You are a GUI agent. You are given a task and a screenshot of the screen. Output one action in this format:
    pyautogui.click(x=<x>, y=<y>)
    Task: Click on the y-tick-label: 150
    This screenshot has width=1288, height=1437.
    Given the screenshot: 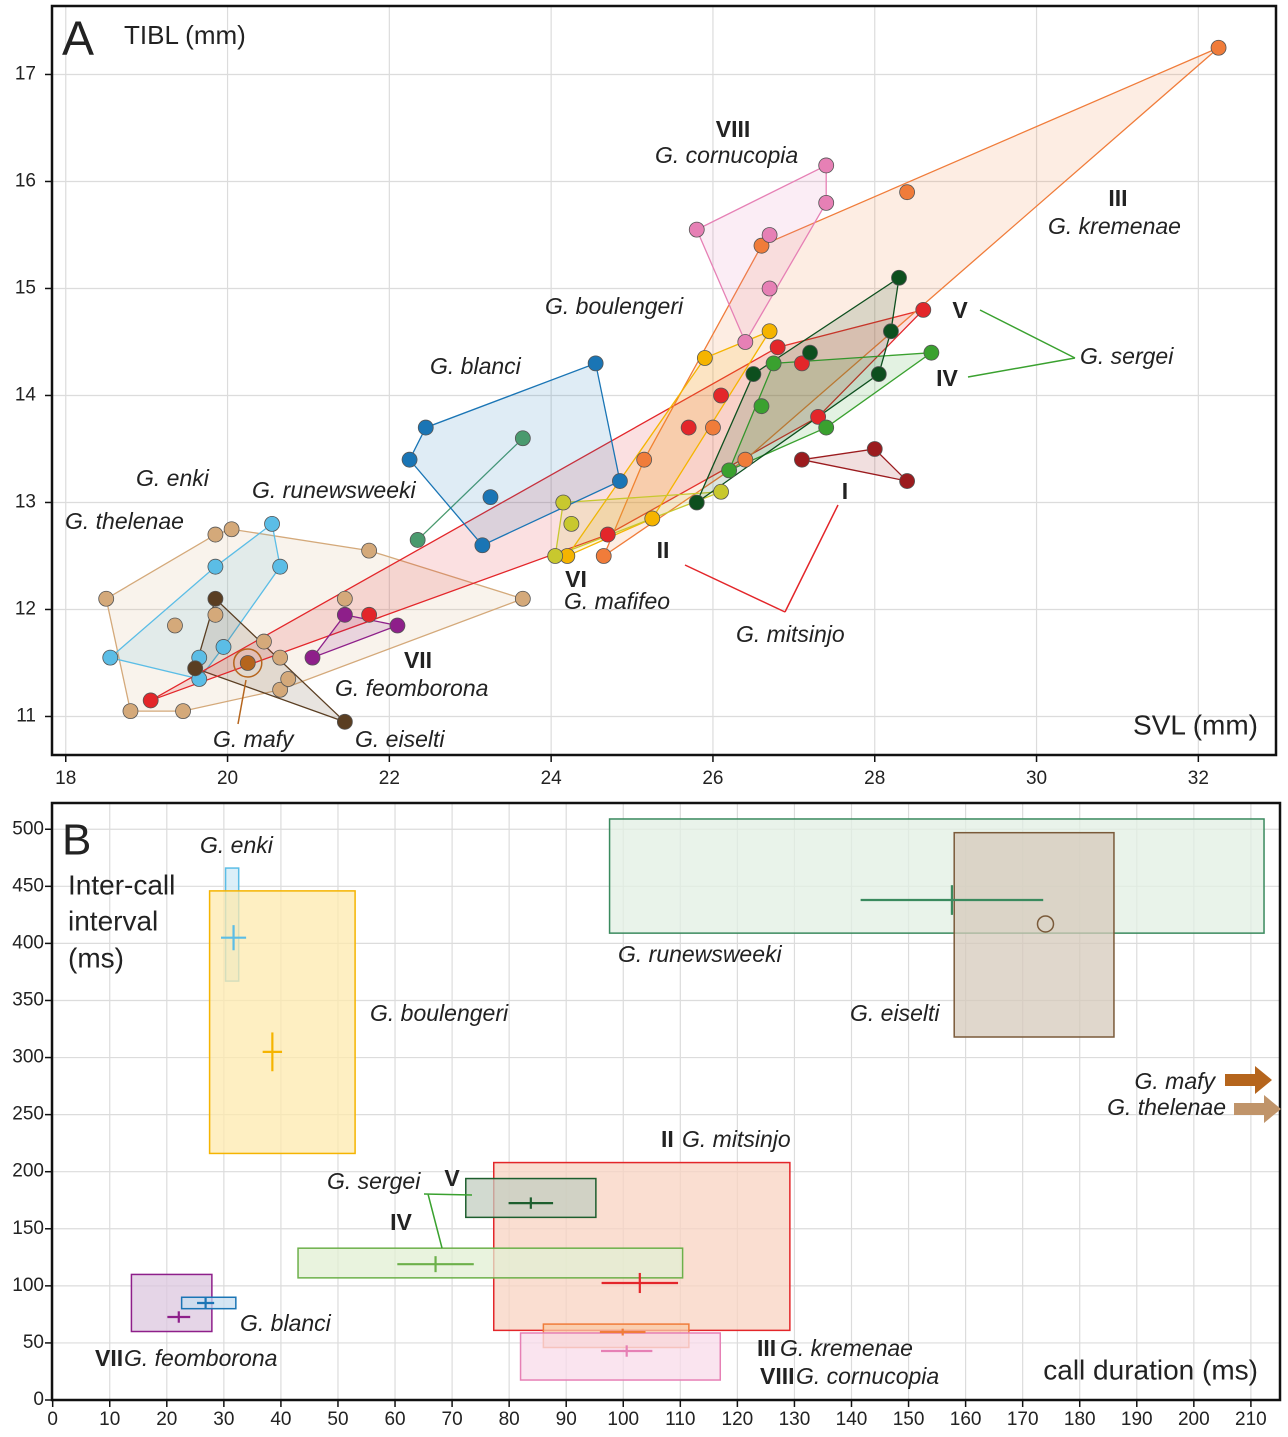 What is the action you would take?
    pyautogui.click(x=28, y=1228)
    